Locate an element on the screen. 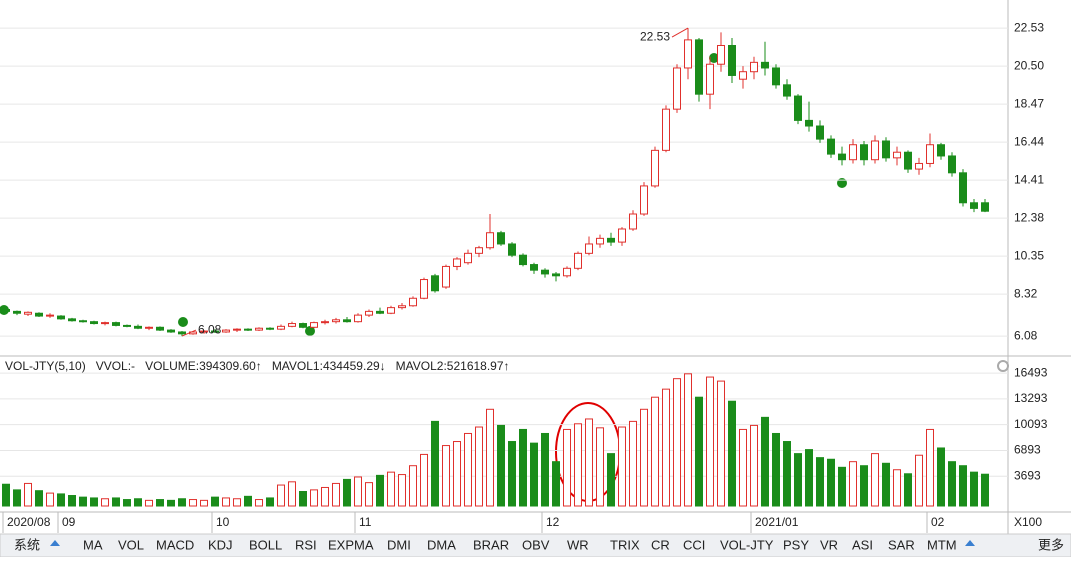 This screenshot has height=562, width=1071. y-tick-label: 16493 is located at coordinates (1031, 372).